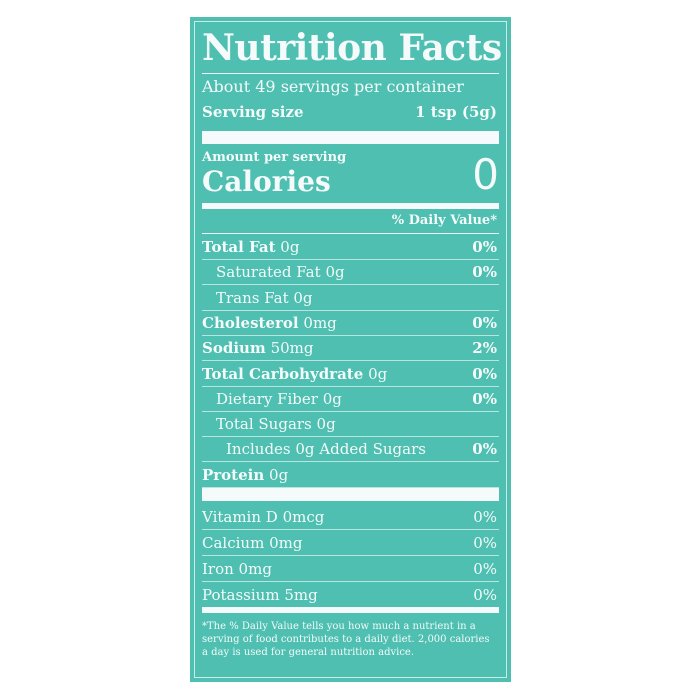 The image size is (700, 700). I want to click on vitamin-row: Potassium 5mg 0%, so click(350, 595).